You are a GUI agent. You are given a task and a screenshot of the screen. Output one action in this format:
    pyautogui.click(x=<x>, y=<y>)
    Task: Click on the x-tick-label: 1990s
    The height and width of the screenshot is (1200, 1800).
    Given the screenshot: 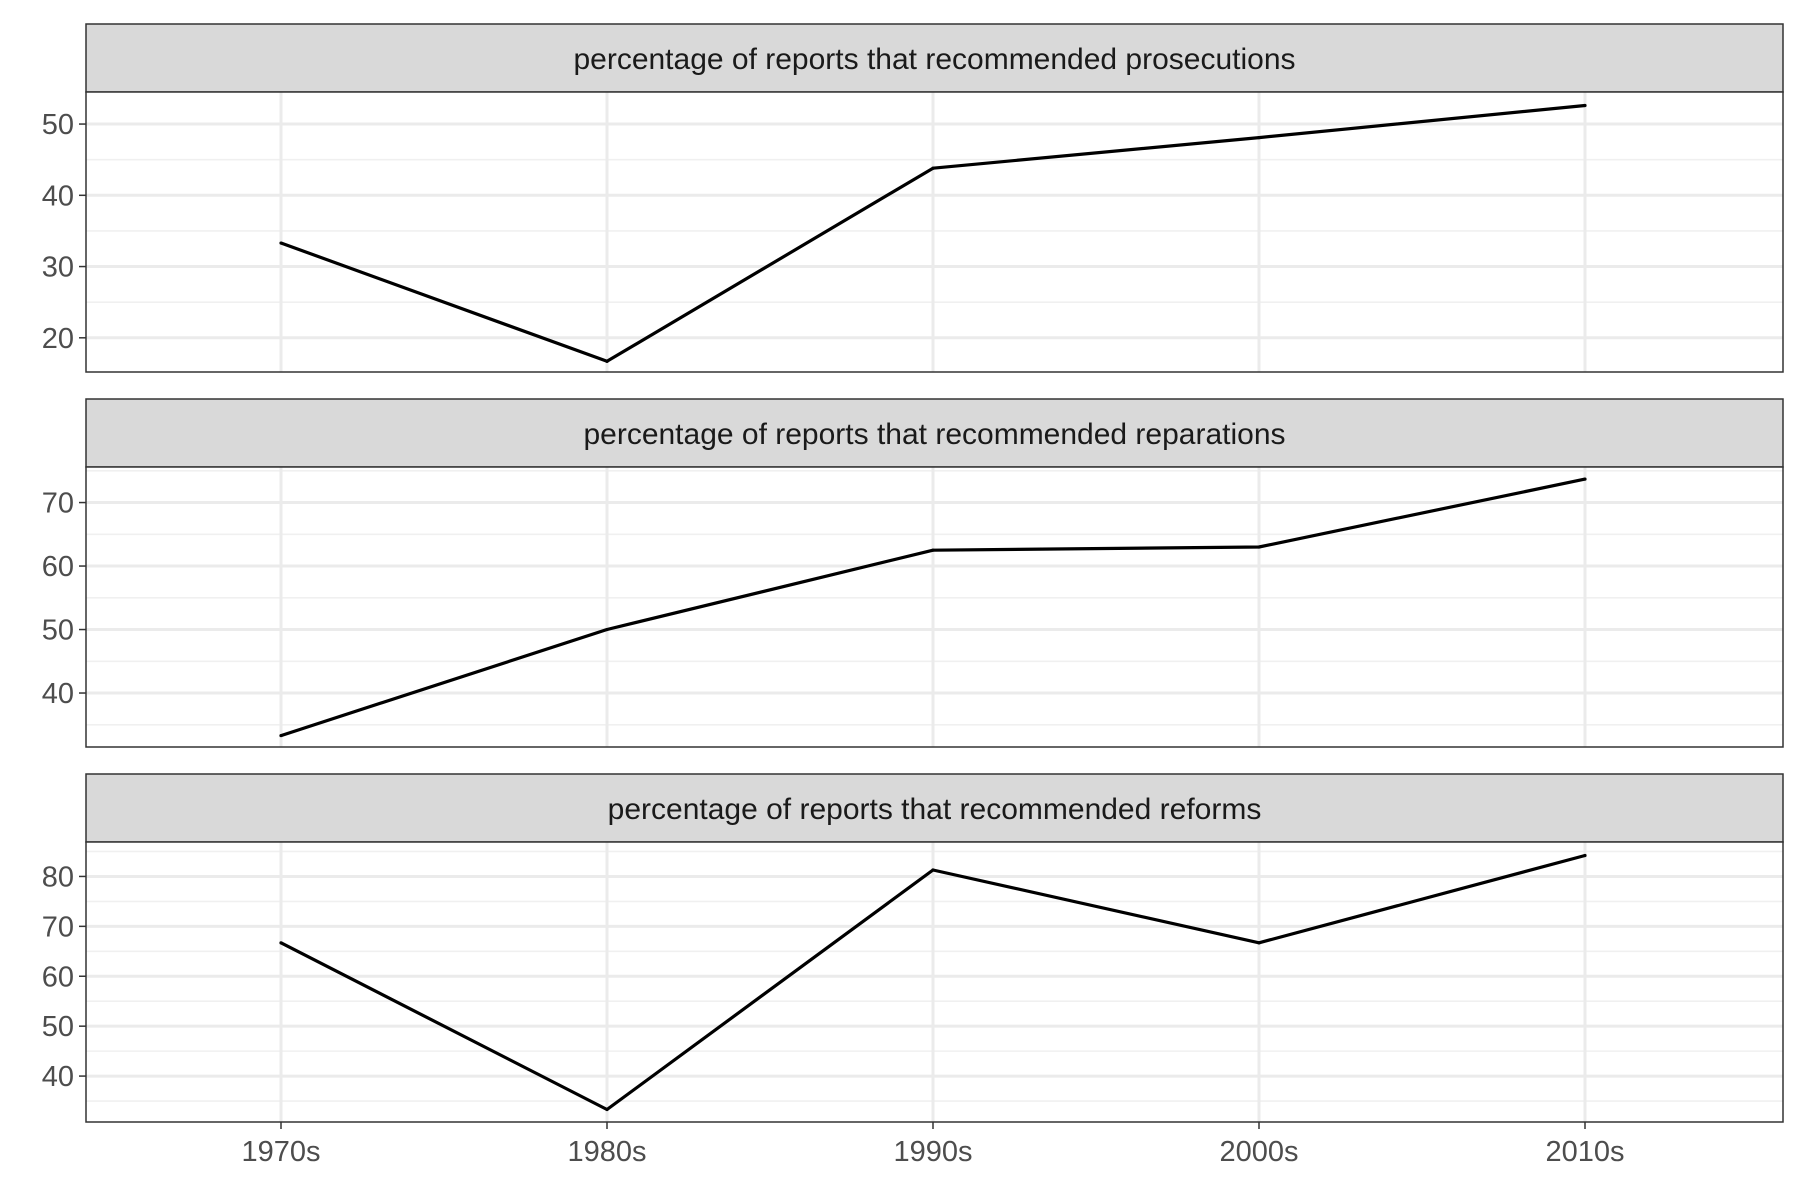 What is the action you would take?
    pyautogui.click(x=932, y=1152)
    